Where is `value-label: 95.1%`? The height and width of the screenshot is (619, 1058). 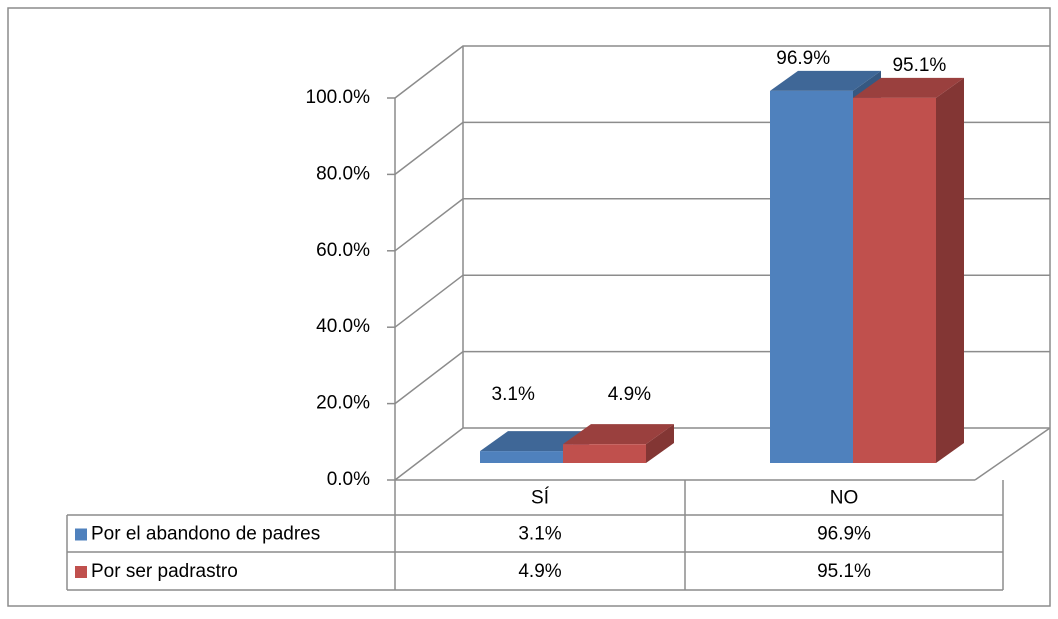 value-label: 95.1% is located at coordinates (919, 65).